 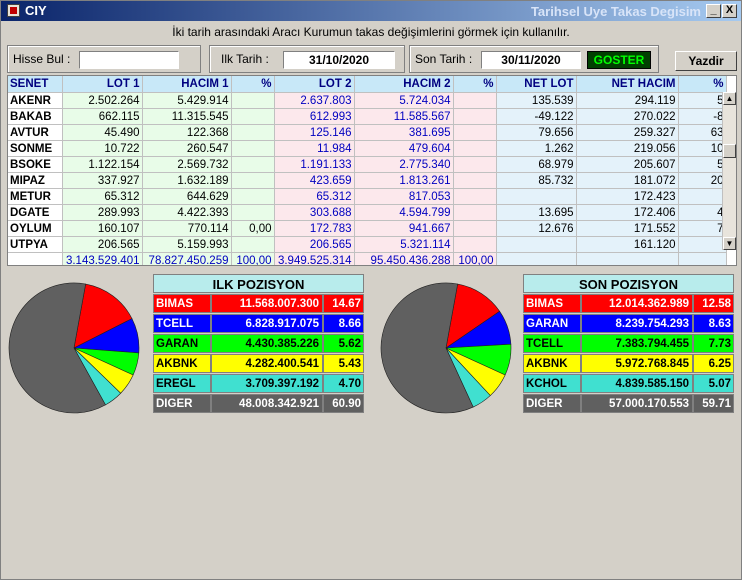 What do you see at coordinates (74, 348) in the screenshot?
I see `ilk-pozisyon-pie-chart` at bounding box center [74, 348].